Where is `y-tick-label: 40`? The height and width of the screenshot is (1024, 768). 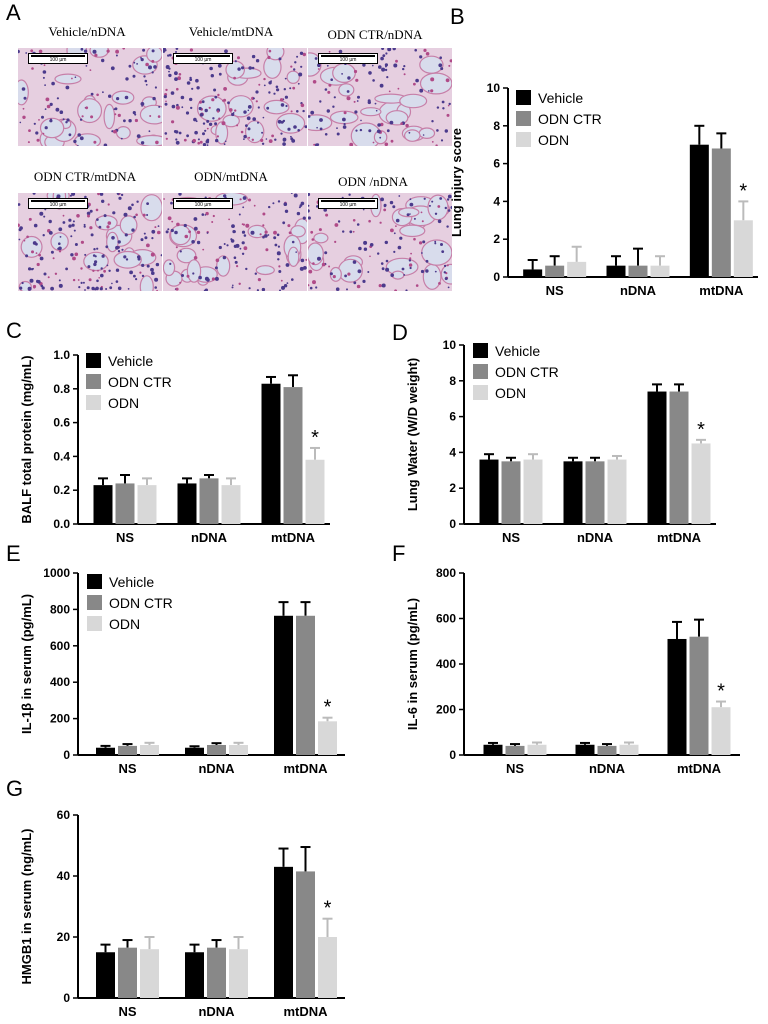
y-tick-label: 40 is located at coordinates (64, 876).